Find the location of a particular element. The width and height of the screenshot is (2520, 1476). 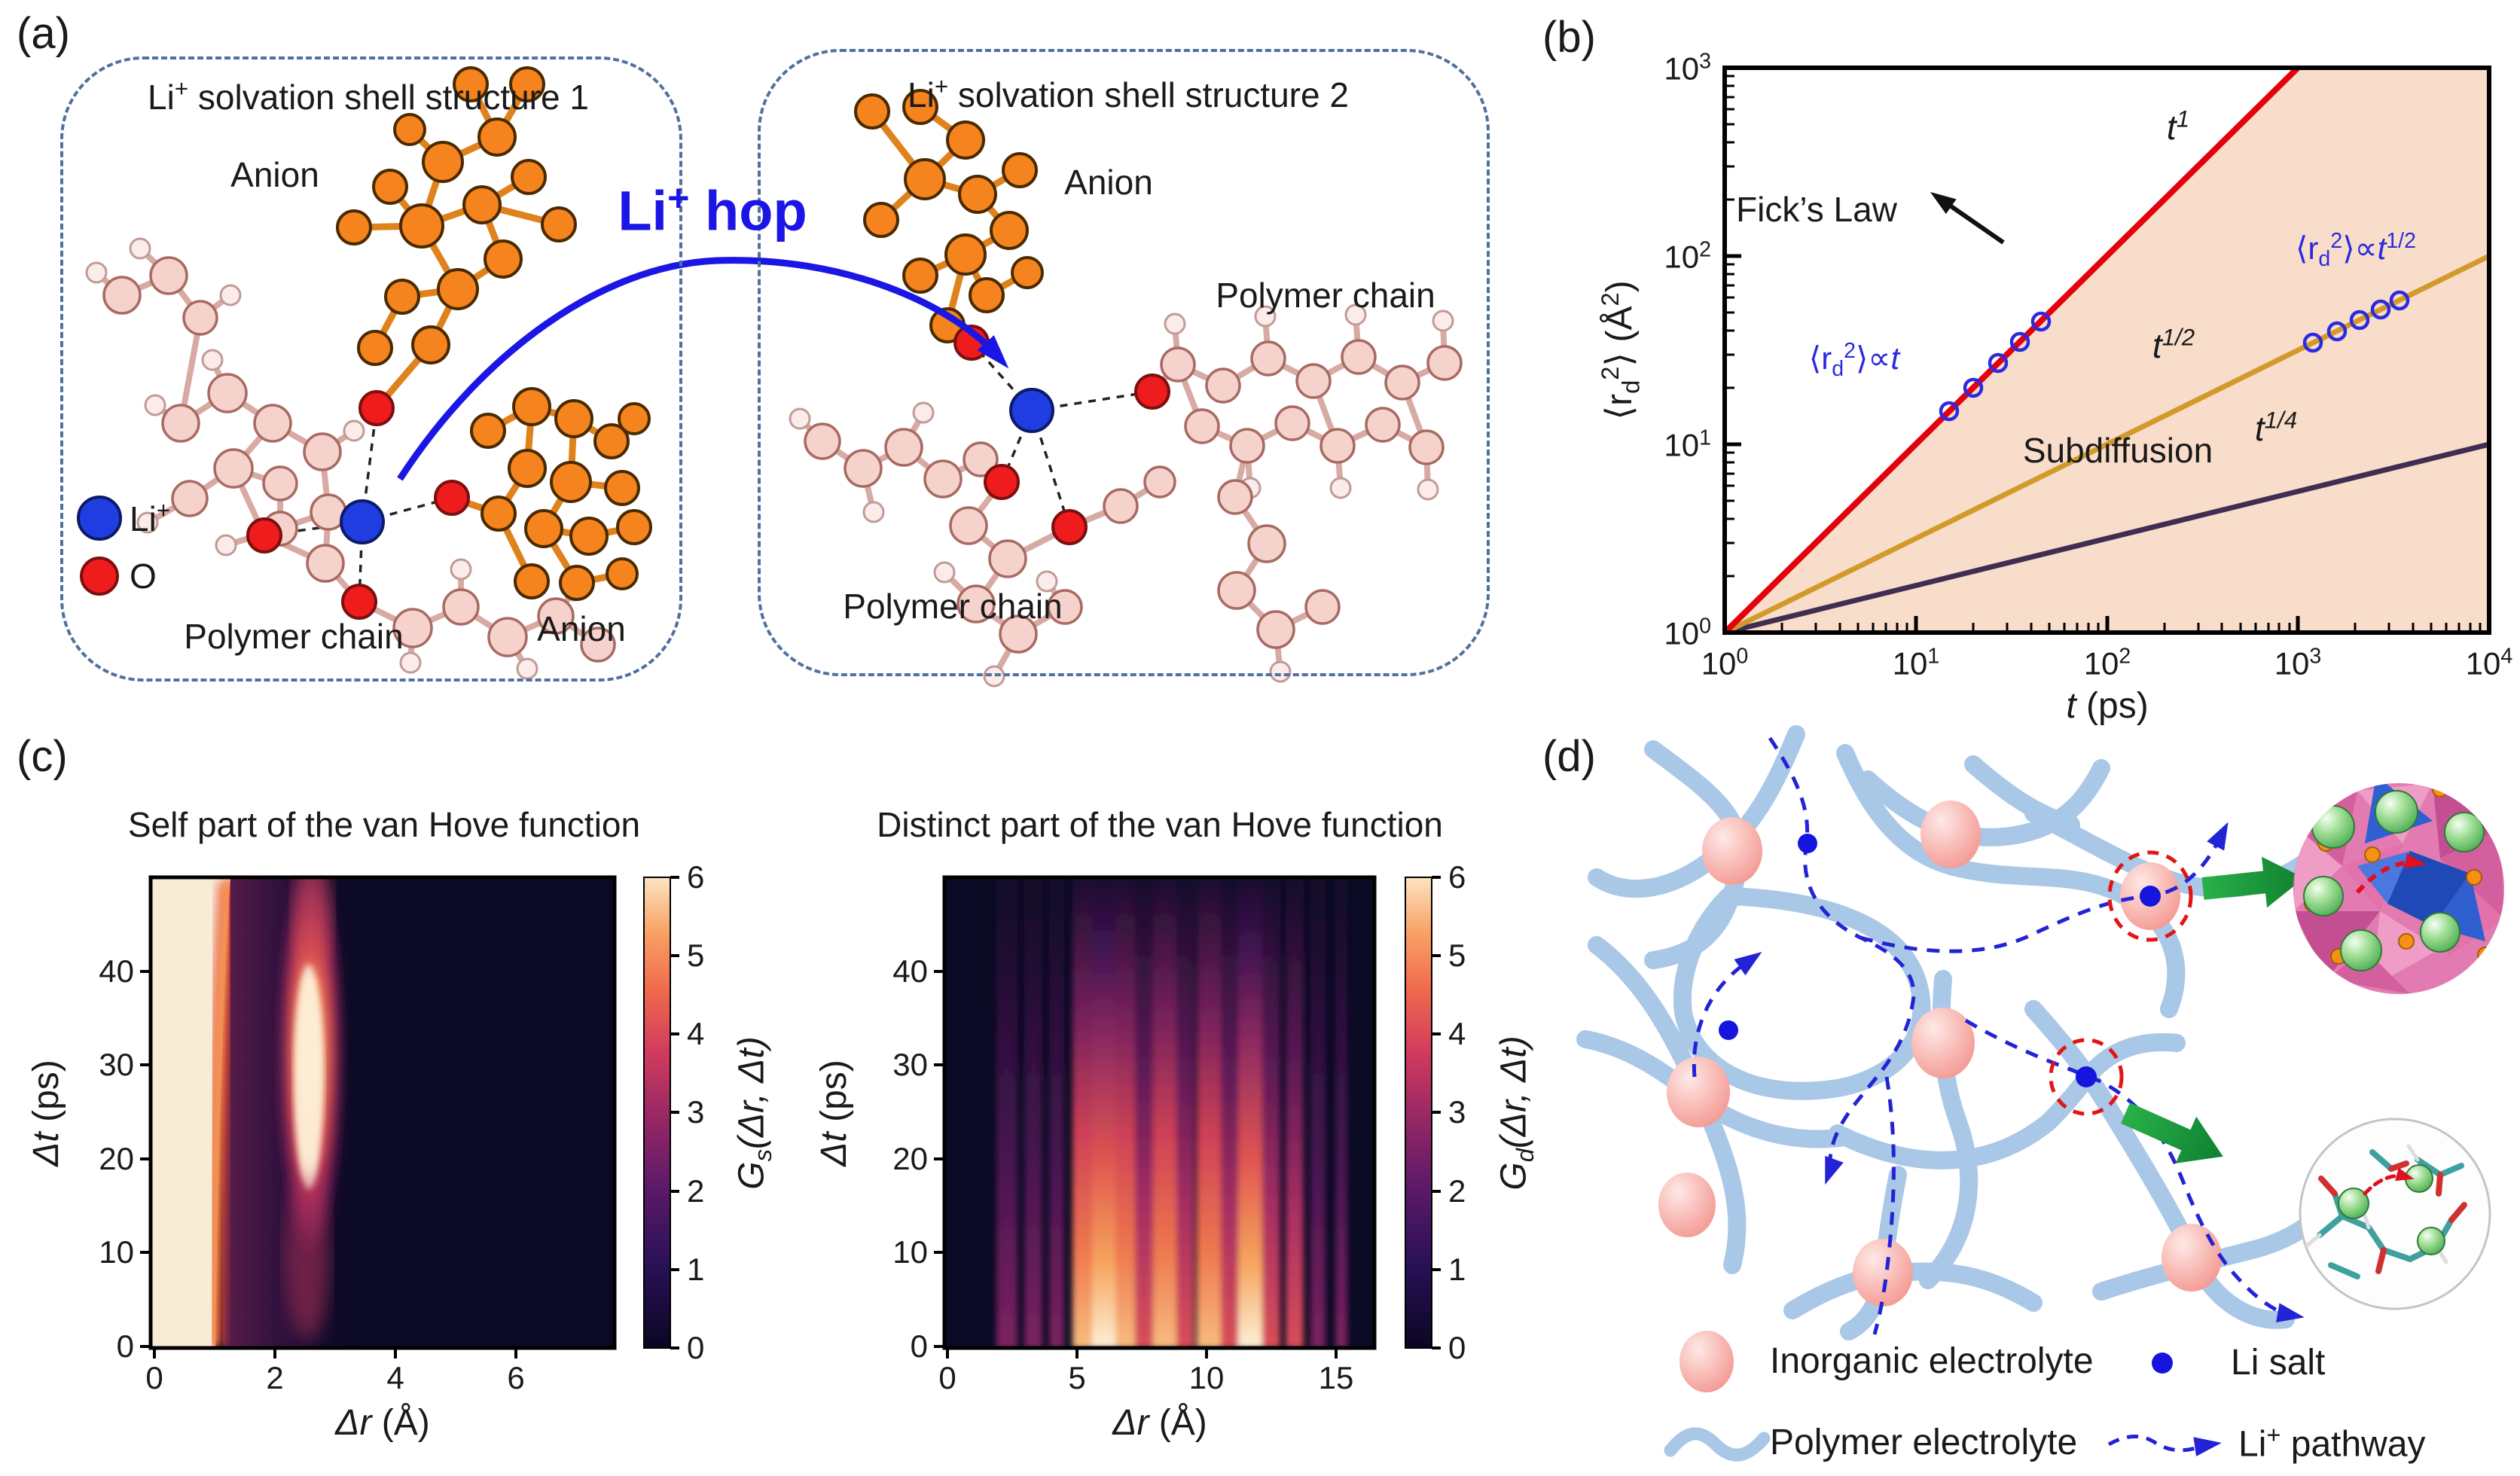

panel-b-label: (b) is located at coordinates (1569, 37).